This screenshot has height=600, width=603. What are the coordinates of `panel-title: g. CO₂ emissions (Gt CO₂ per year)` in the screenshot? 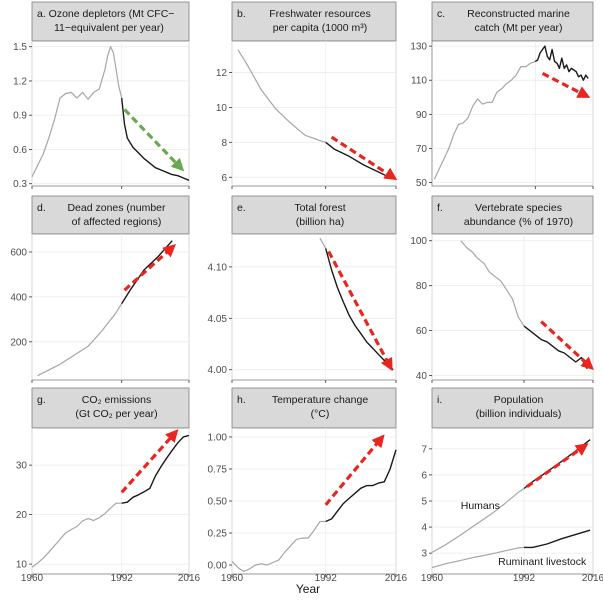 It's located at (97, 407).